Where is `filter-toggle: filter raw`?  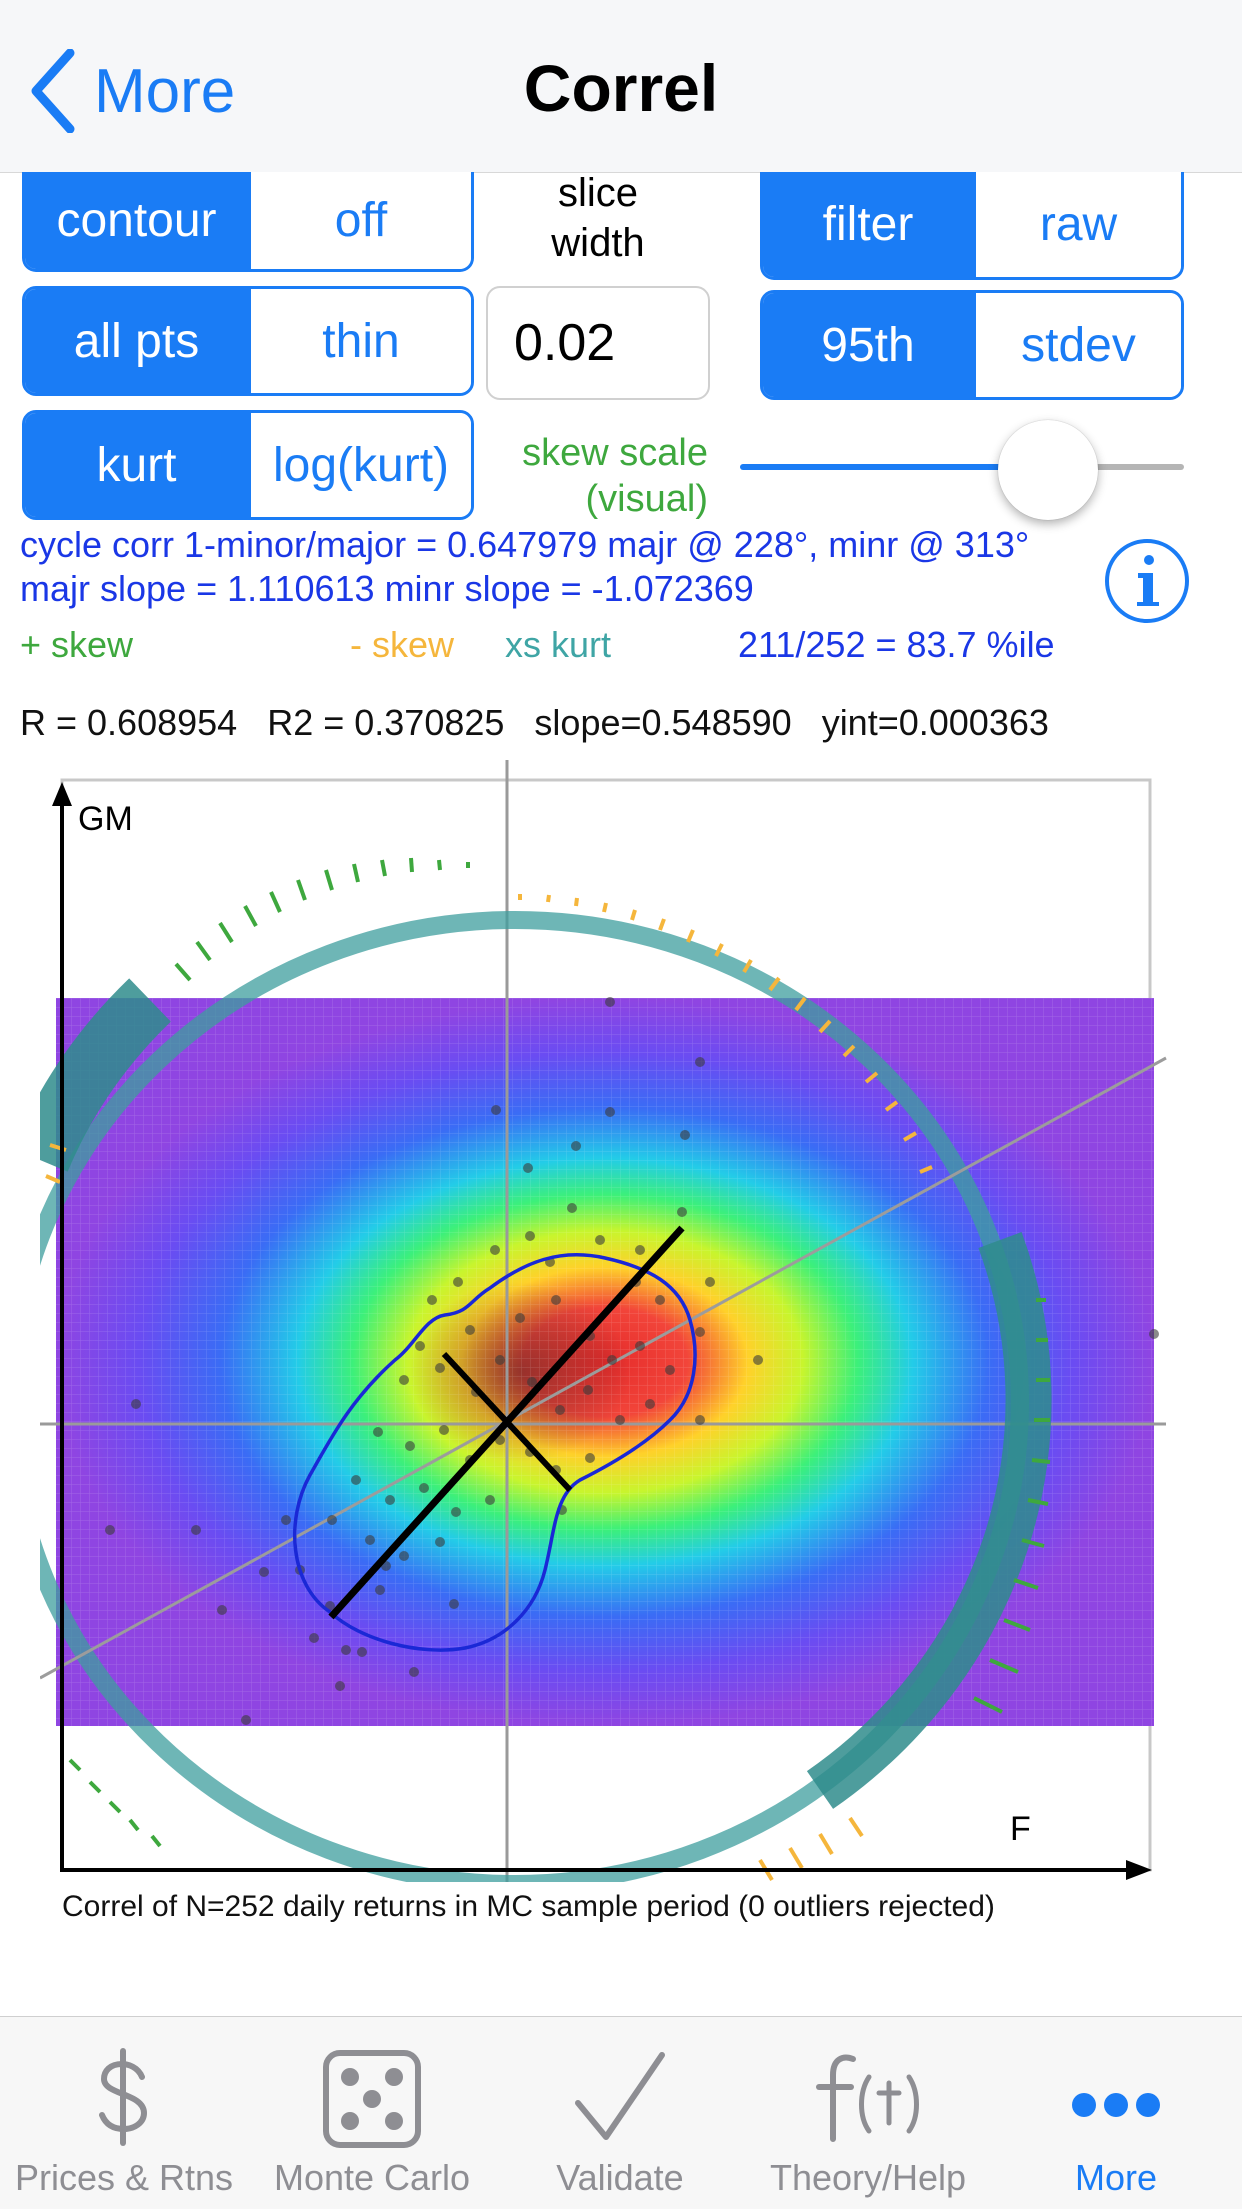 filter-toggle: filter raw is located at coordinates (972, 226).